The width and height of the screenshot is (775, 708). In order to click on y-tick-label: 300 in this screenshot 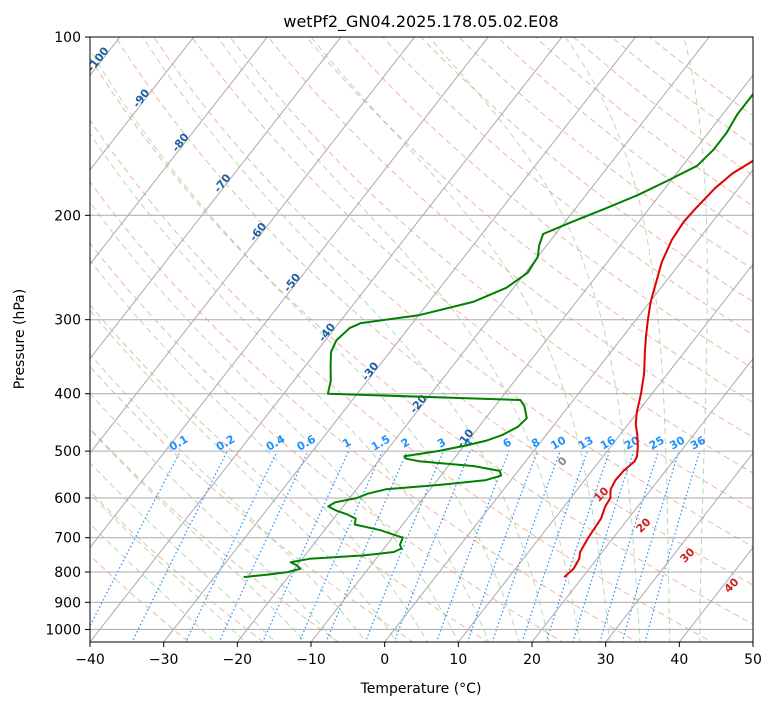, I will do `click(67, 321)`.